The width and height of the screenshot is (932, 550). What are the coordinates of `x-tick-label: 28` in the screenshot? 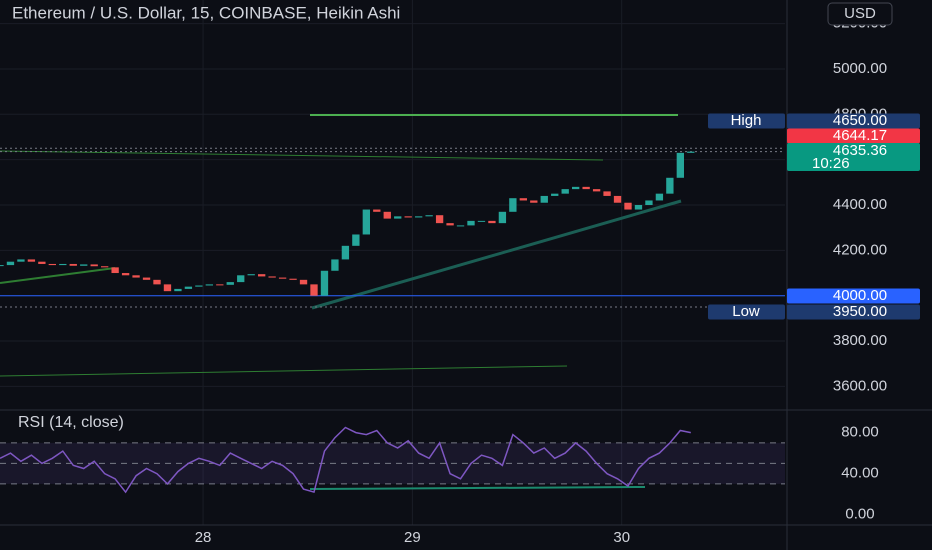 It's located at (203, 537).